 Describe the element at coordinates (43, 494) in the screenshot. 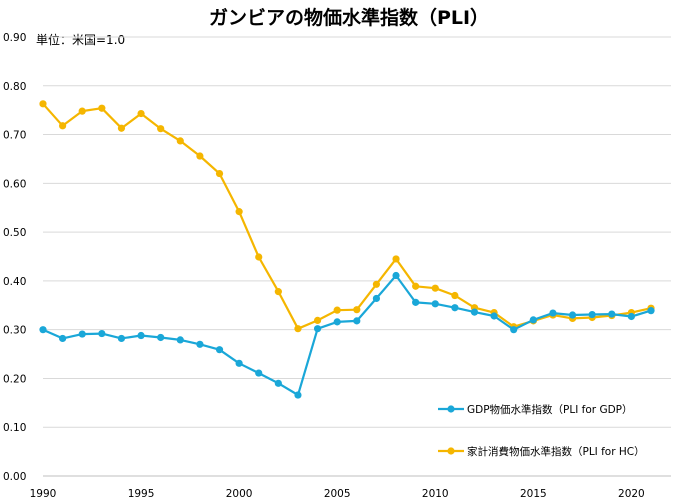

I see `x-tick-label: 1990` at that location.